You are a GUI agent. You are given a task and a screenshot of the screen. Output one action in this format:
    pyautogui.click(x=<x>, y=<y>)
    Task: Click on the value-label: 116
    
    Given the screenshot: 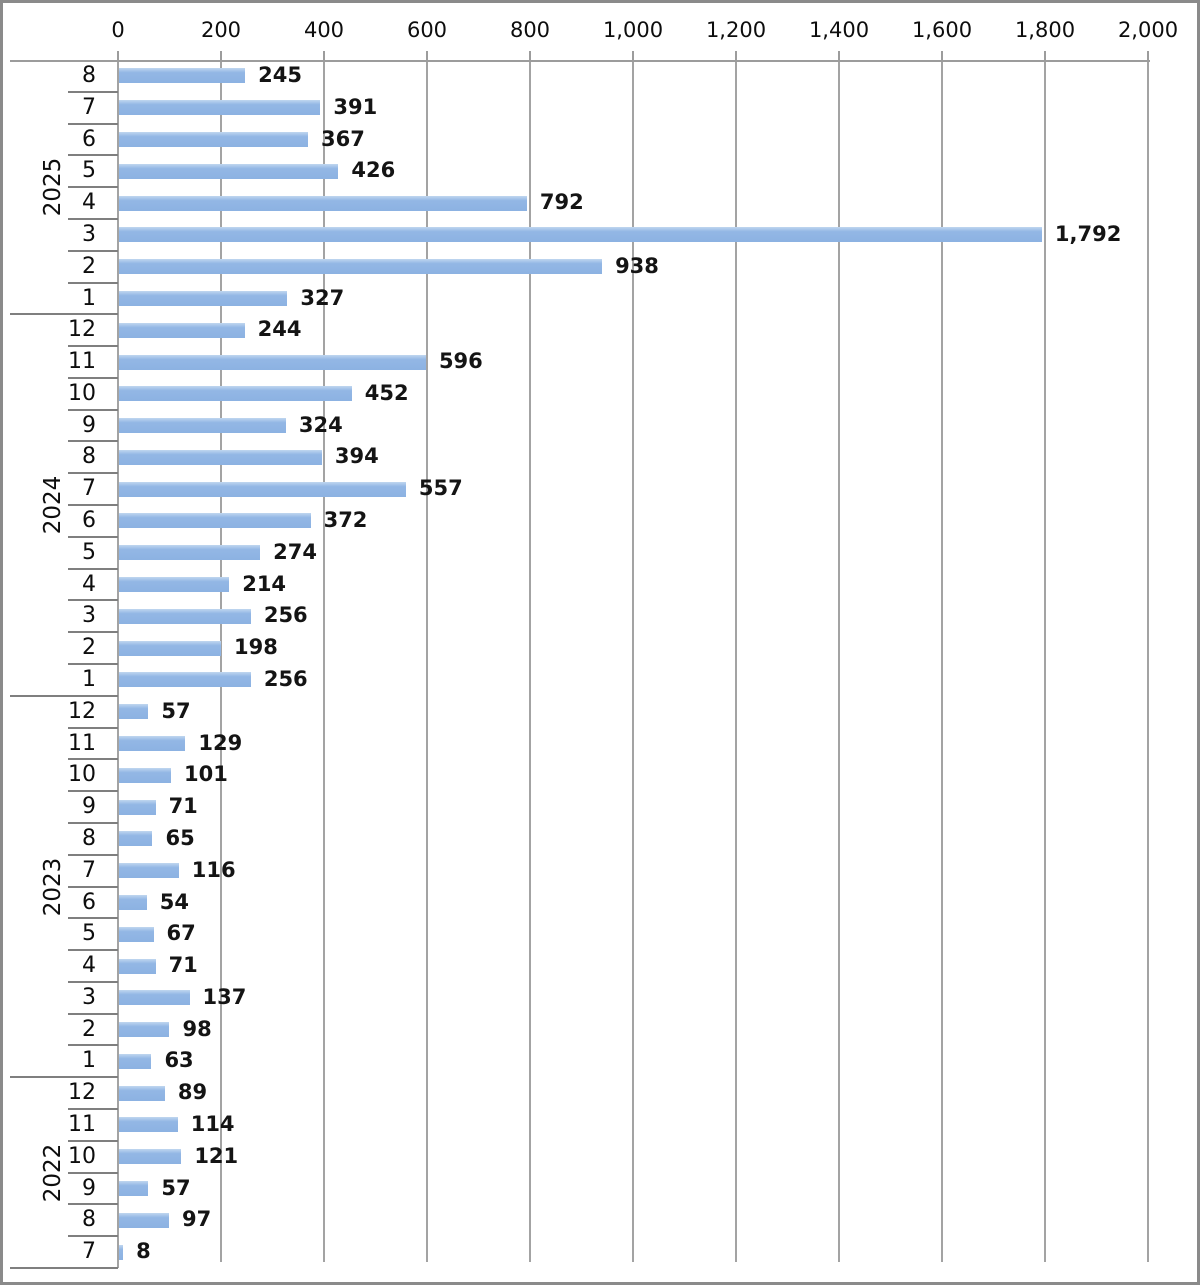 What is the action you would take?
    pyautogui.click(x=213, y=869)
    